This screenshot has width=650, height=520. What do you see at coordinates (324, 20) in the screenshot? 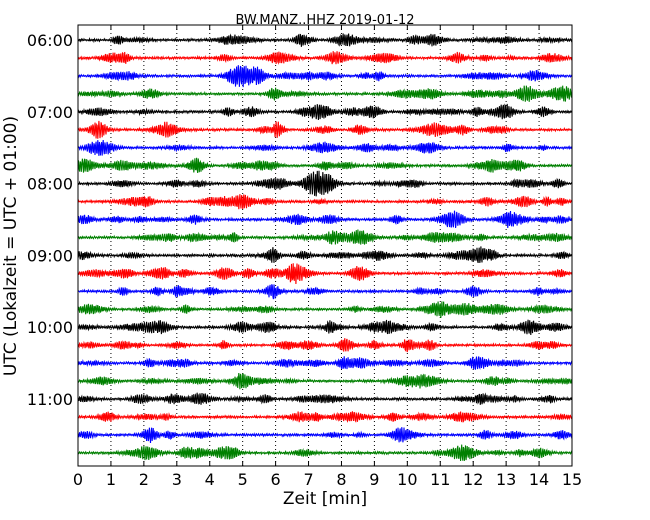
I see `chart-title: BW.MANZ..HHZ 2019-01-12` at bounding box center [324, 20].